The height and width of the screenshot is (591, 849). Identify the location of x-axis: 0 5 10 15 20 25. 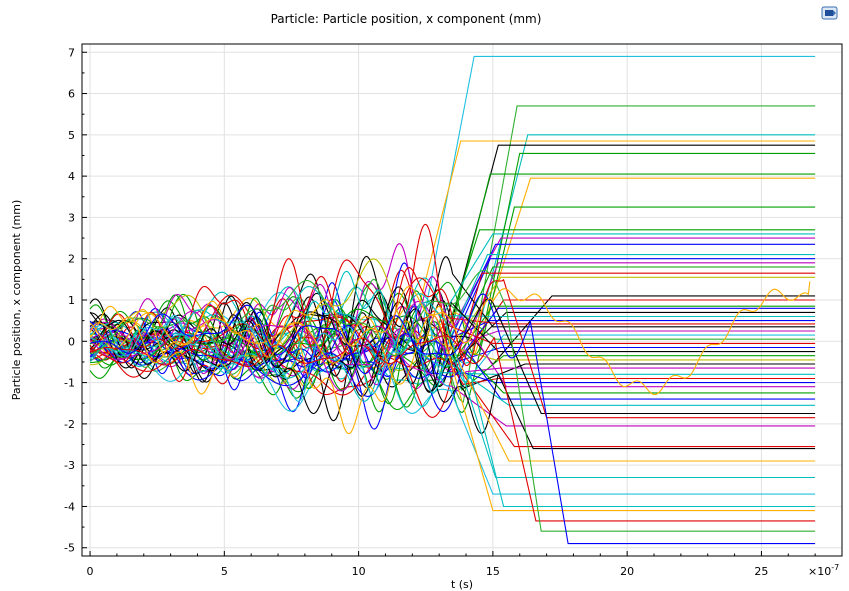
(451, 564).